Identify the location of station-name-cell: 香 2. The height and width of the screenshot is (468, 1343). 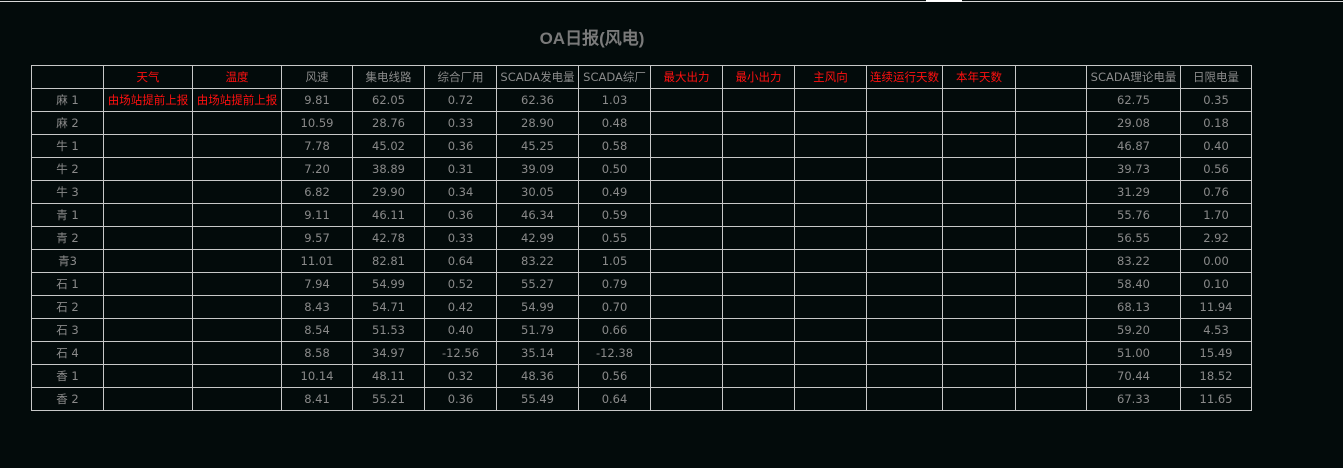
(67, 399).